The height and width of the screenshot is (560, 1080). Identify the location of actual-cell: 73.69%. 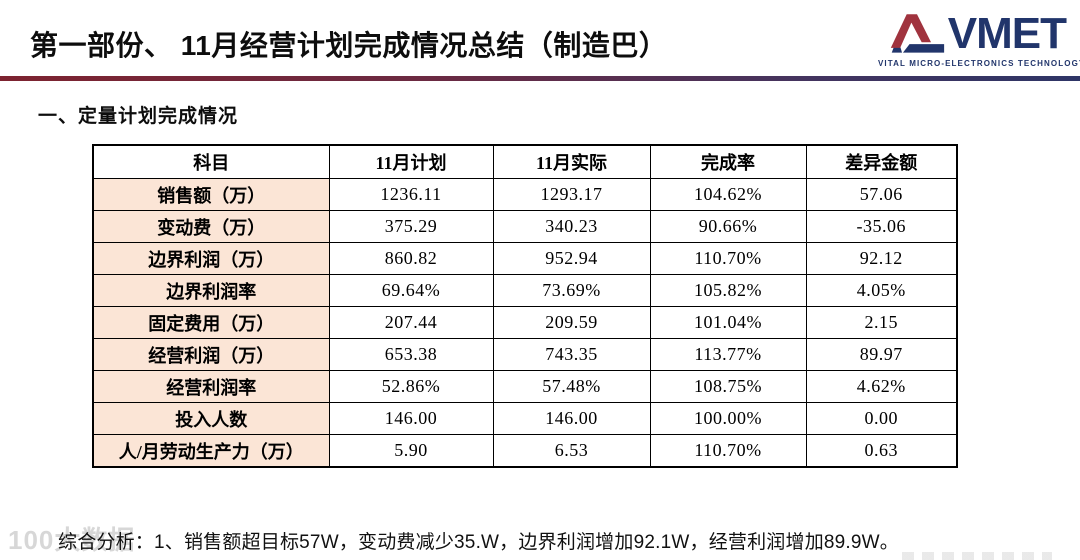
(571, 290).